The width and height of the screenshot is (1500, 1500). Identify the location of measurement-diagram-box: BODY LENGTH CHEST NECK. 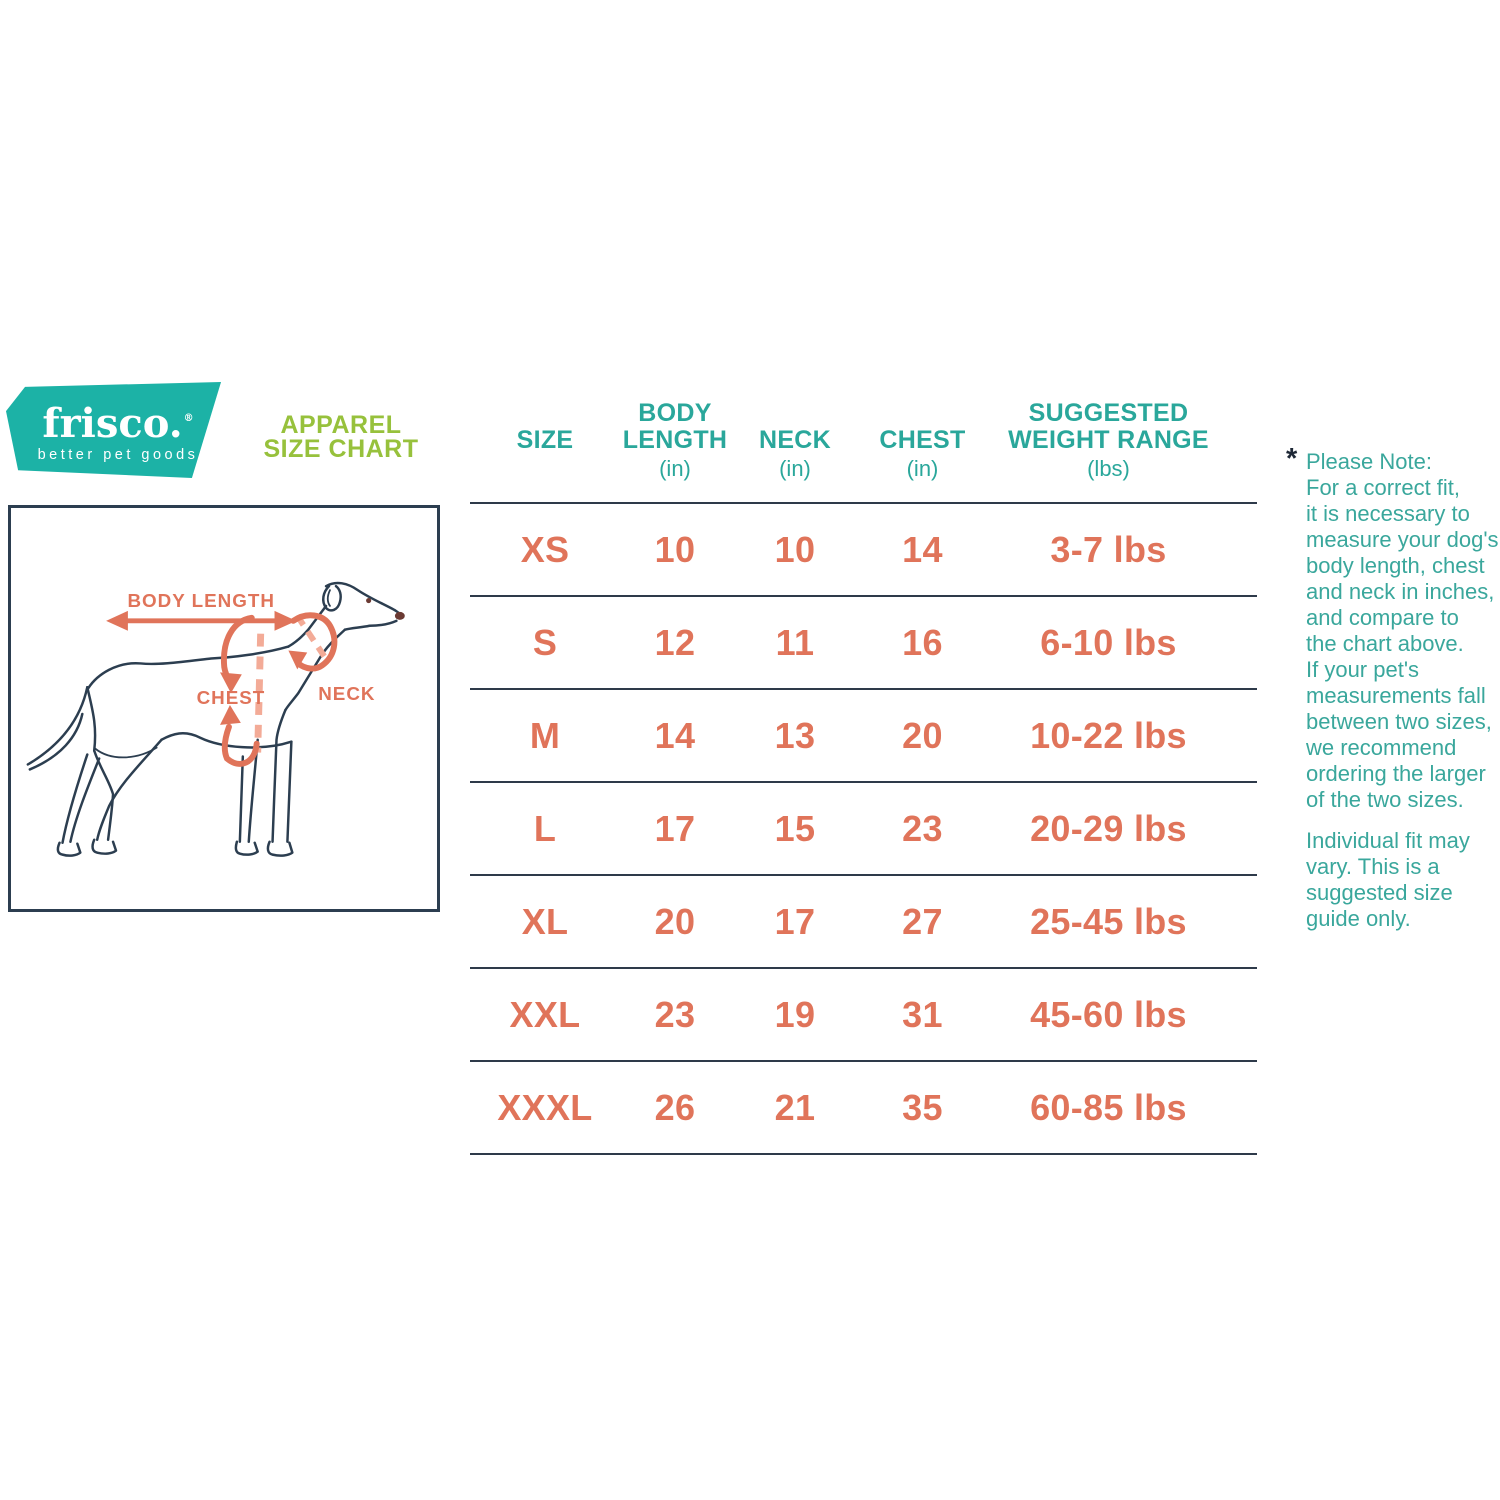
(224, 708).